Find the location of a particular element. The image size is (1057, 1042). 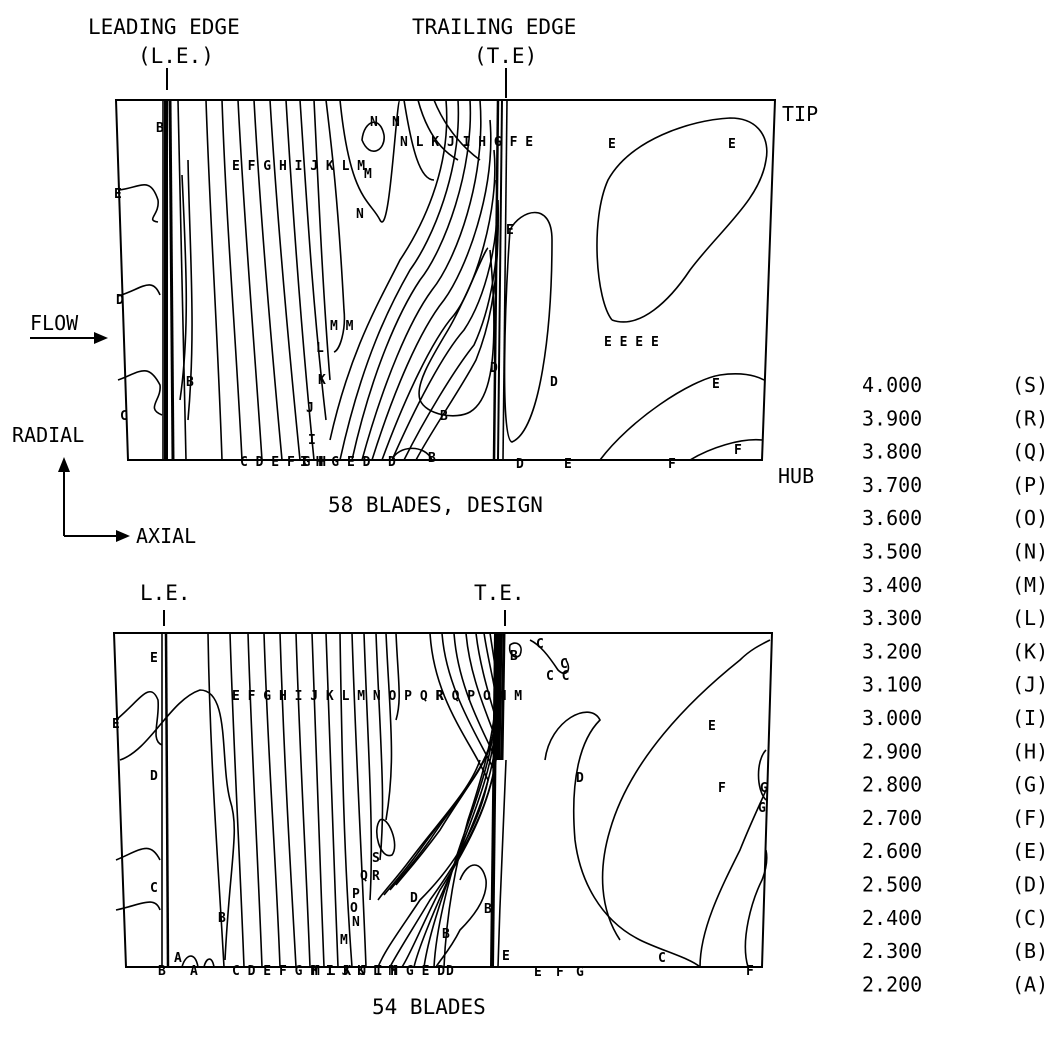

contour-letter: J is located at coordinates (310, 408).